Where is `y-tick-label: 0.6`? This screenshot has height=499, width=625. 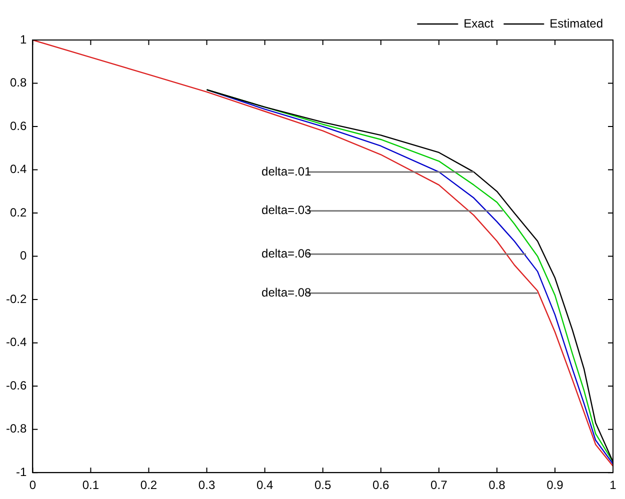 y-tick-label: 0.6 is located at coordinates (18, 125).